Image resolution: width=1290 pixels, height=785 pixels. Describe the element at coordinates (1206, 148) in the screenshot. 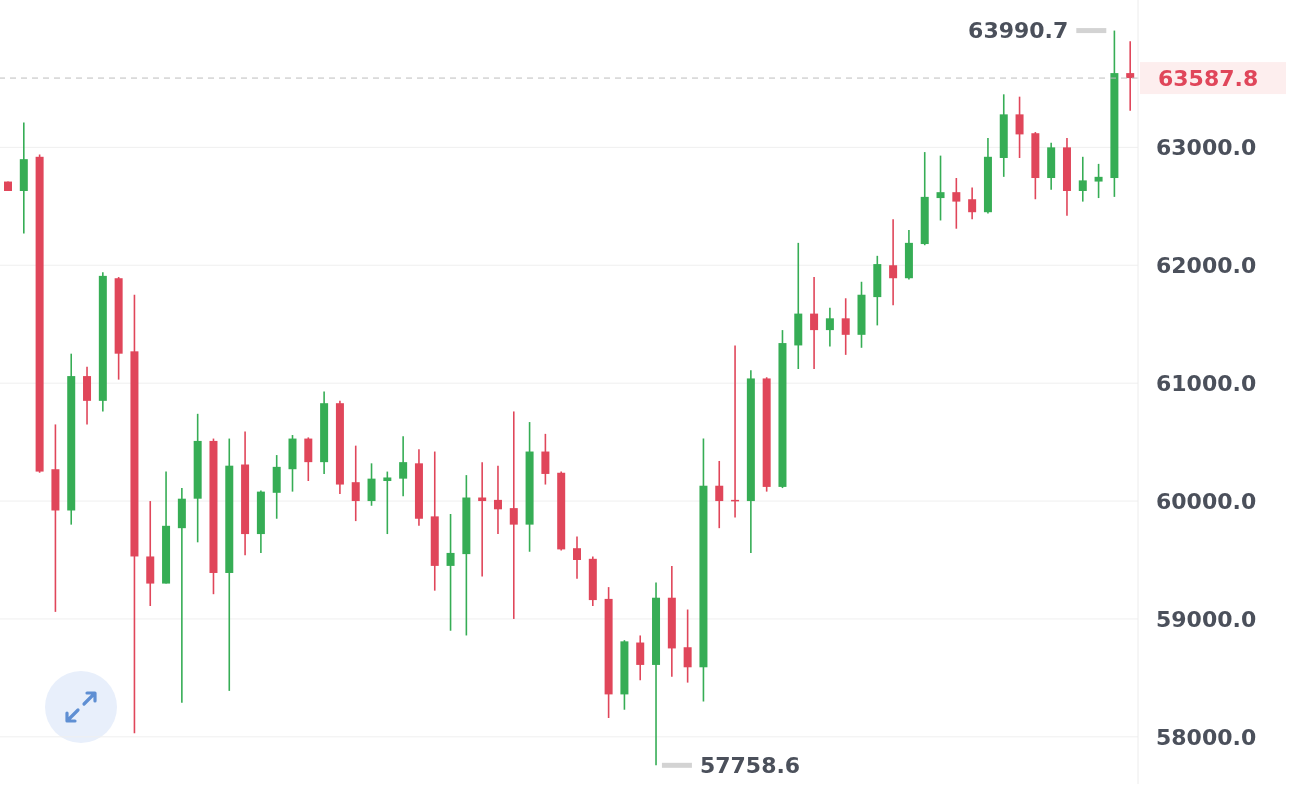

I see `y-tick-label: 63000.0` at that location.